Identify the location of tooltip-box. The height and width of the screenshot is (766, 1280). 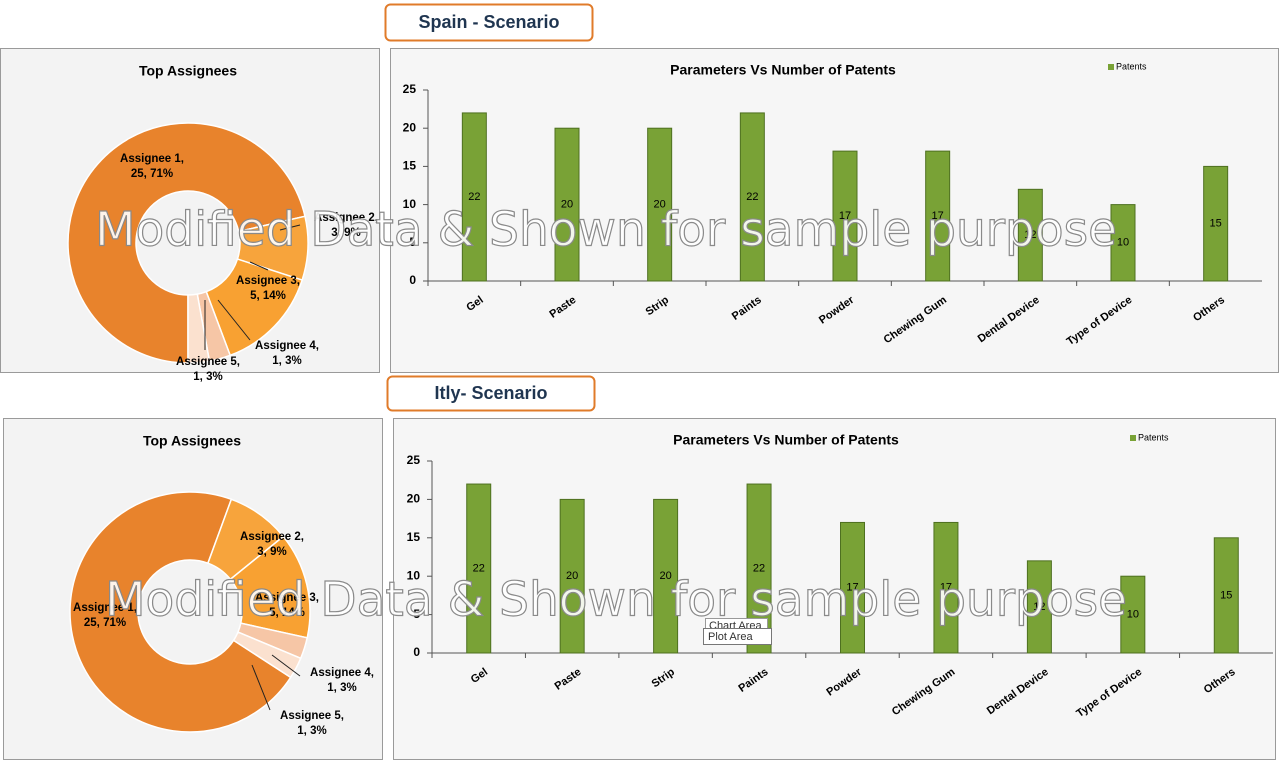
(737, 636).